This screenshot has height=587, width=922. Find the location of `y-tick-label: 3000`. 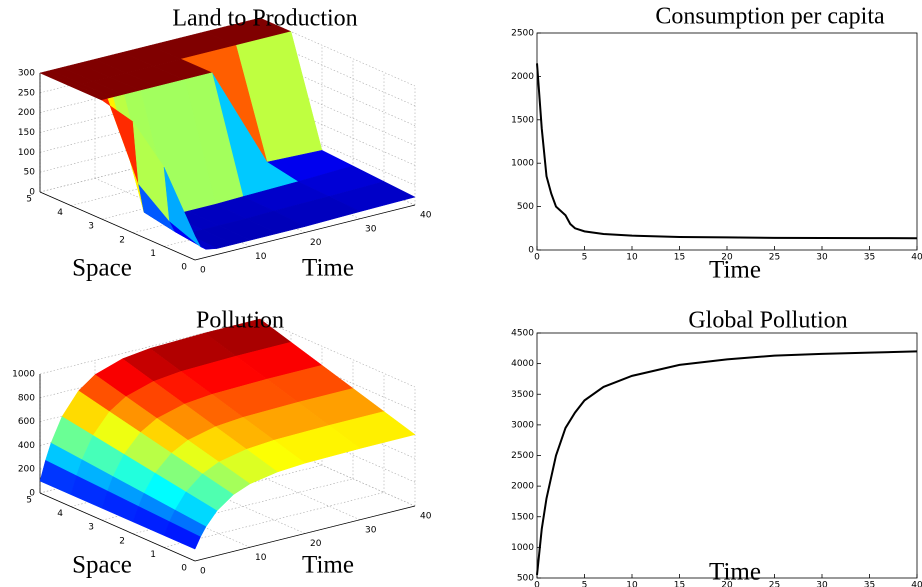

y-tick-label: 3000 is located at coordinates (522, 425).